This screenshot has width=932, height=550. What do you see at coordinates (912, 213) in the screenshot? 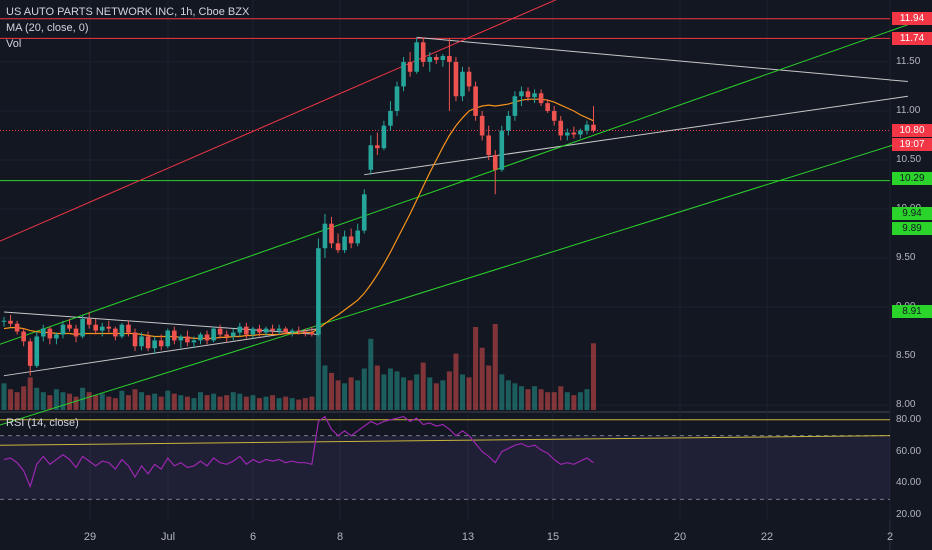
I see `price-label: 9.94` at bounding box center [912, 213].